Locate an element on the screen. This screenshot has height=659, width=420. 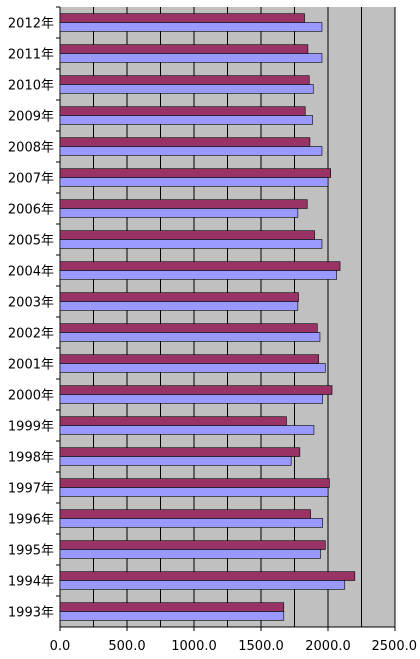
x-tick-label-0.0: 0.0 is located at coordinates (60, 646).